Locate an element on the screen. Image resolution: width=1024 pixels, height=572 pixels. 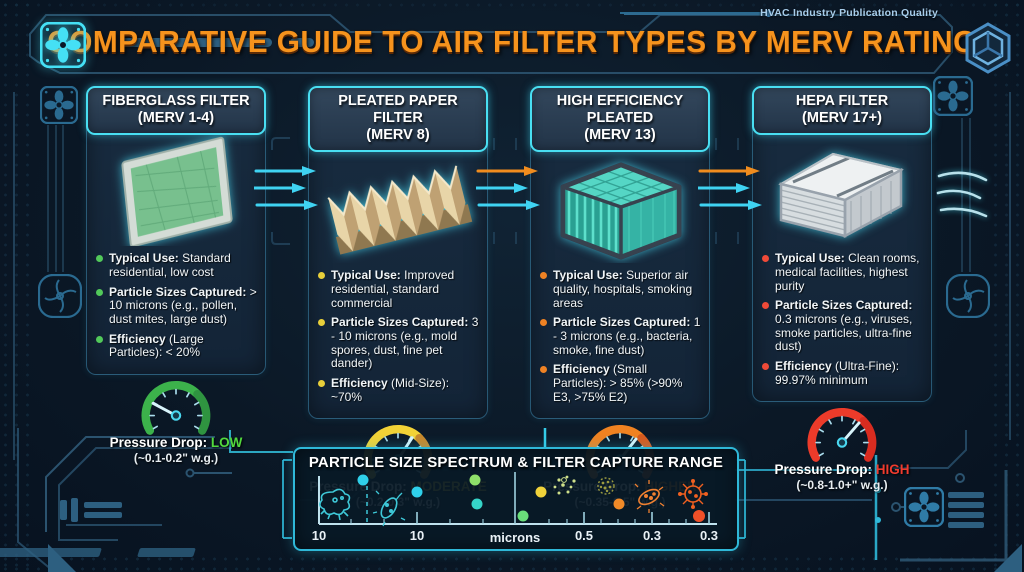
filter-merv: (MERV 17+) is located at coordinates (842, 118).